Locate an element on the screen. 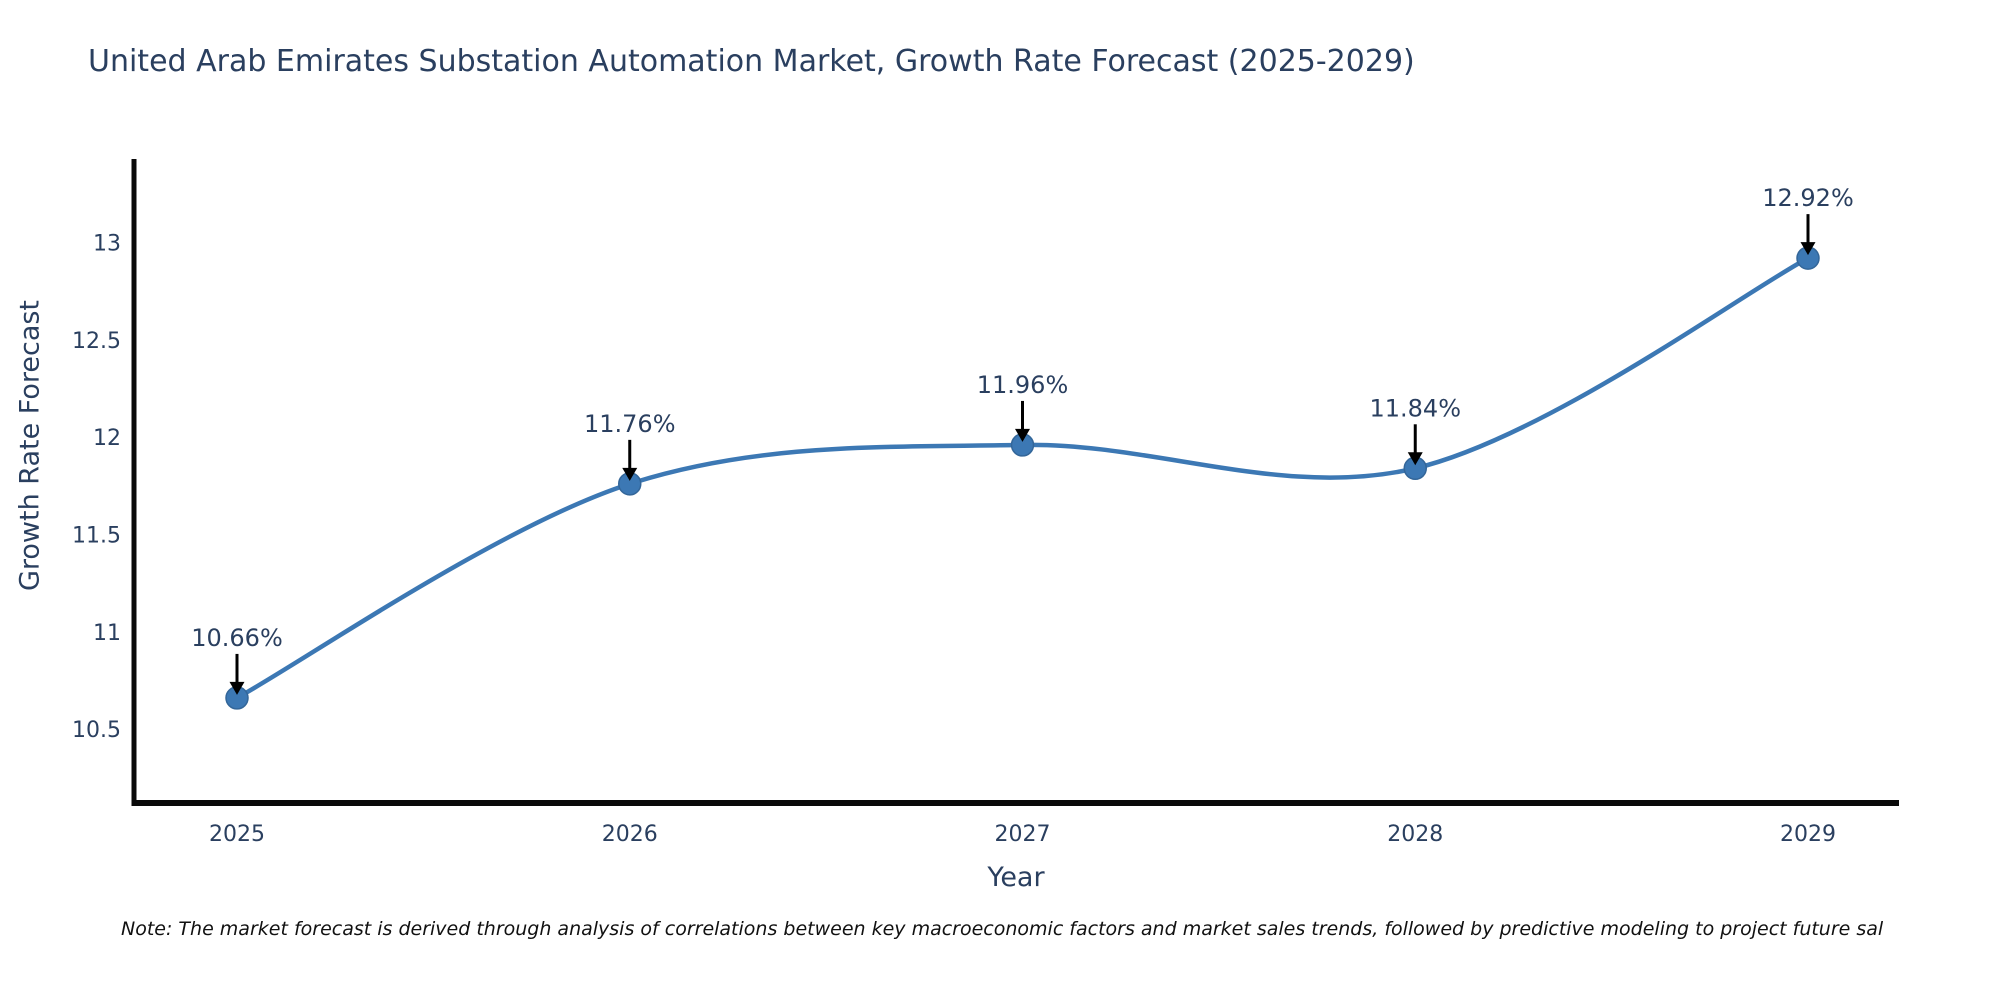 This screenshot has width=2000, height=1000. point-annotation: 11.84% is located at coordinates (1415, 430).